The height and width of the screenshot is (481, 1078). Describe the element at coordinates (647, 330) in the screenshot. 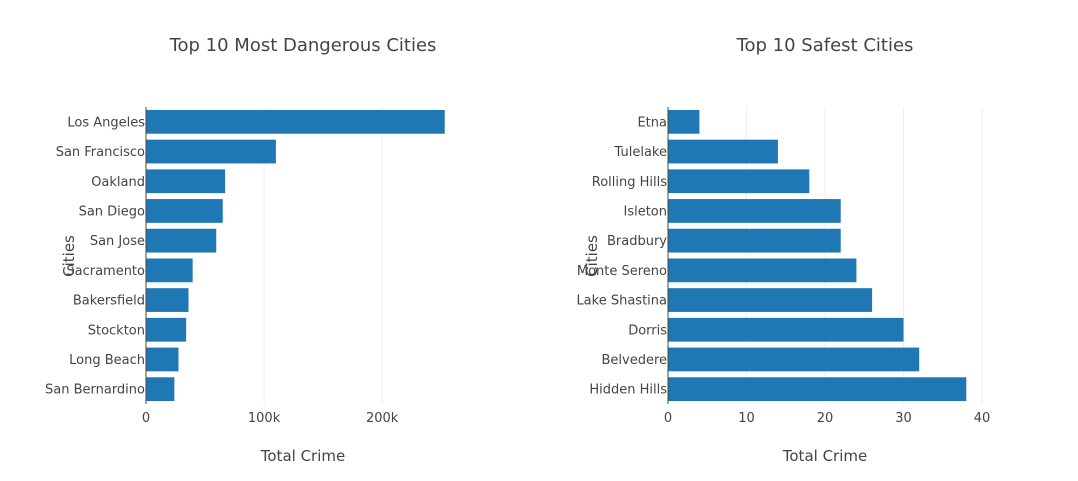

I see `y-tick-label: Dorris` at that location.